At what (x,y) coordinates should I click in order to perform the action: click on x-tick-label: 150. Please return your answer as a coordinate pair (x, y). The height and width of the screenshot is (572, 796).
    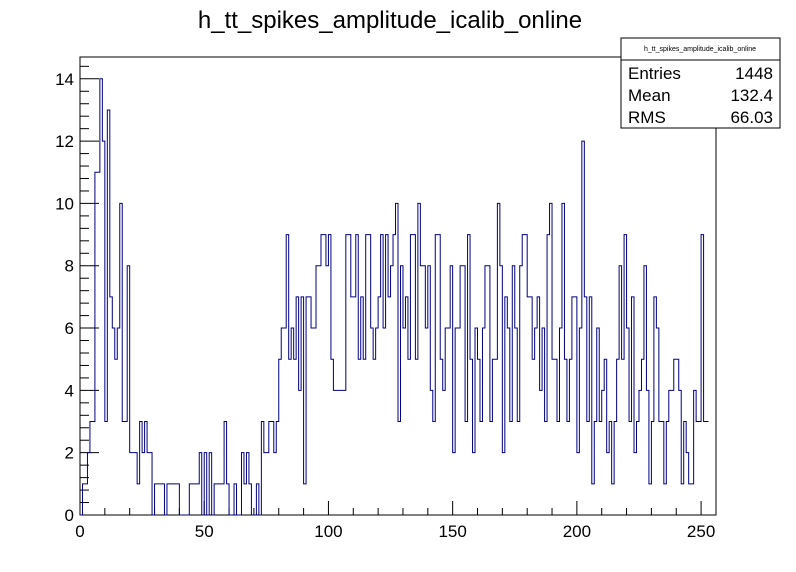
    Looking at the image, I should click on (452, 531).